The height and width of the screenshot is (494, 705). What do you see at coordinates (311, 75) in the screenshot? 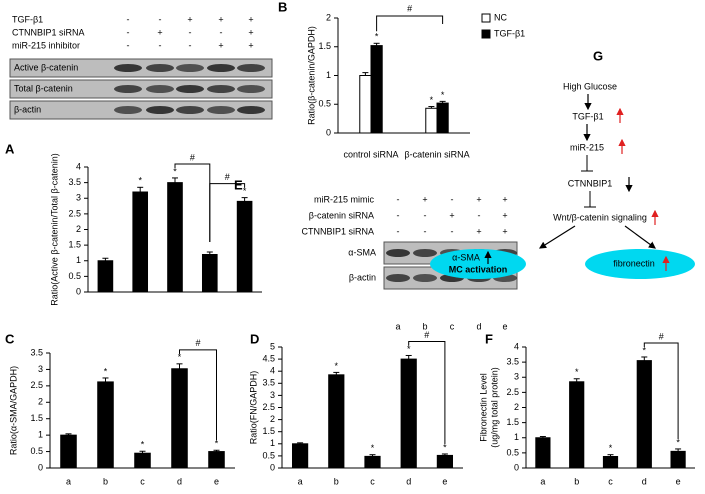
I see `y-axis-label: Ratio(β-catenin/GAPDH)` at bounding box center [311, 75].